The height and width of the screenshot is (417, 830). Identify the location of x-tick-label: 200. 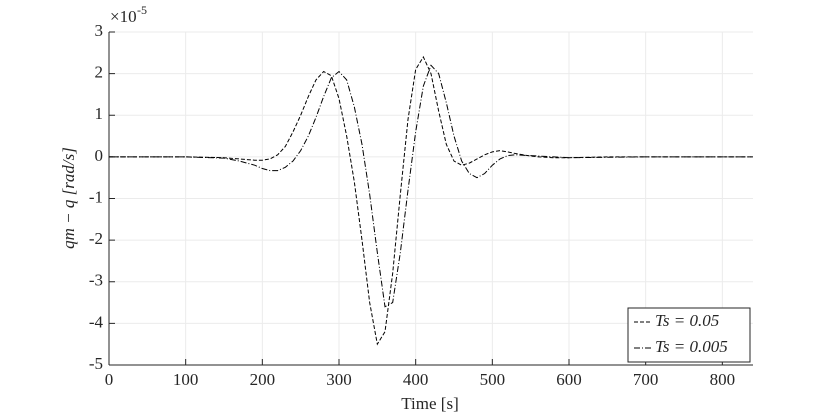
(263, 379).